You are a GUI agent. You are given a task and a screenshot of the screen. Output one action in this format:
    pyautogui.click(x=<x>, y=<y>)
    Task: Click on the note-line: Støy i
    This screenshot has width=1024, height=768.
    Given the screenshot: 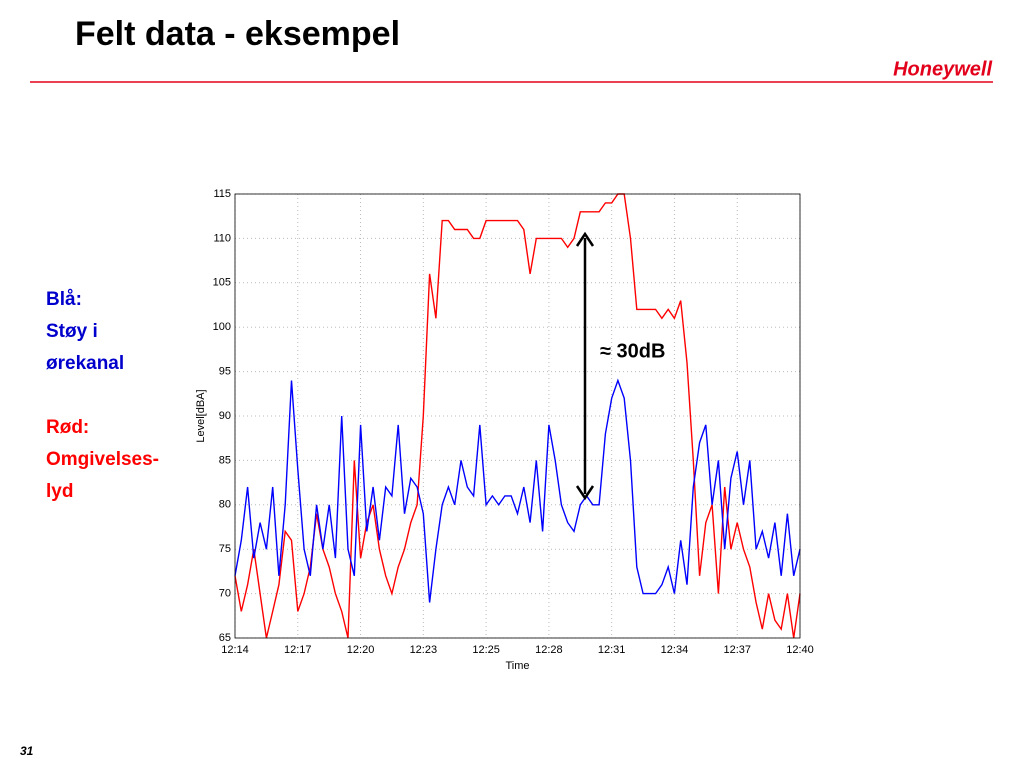 What is the action you would take?
    pyautogui.click(x=72, y=331)
    